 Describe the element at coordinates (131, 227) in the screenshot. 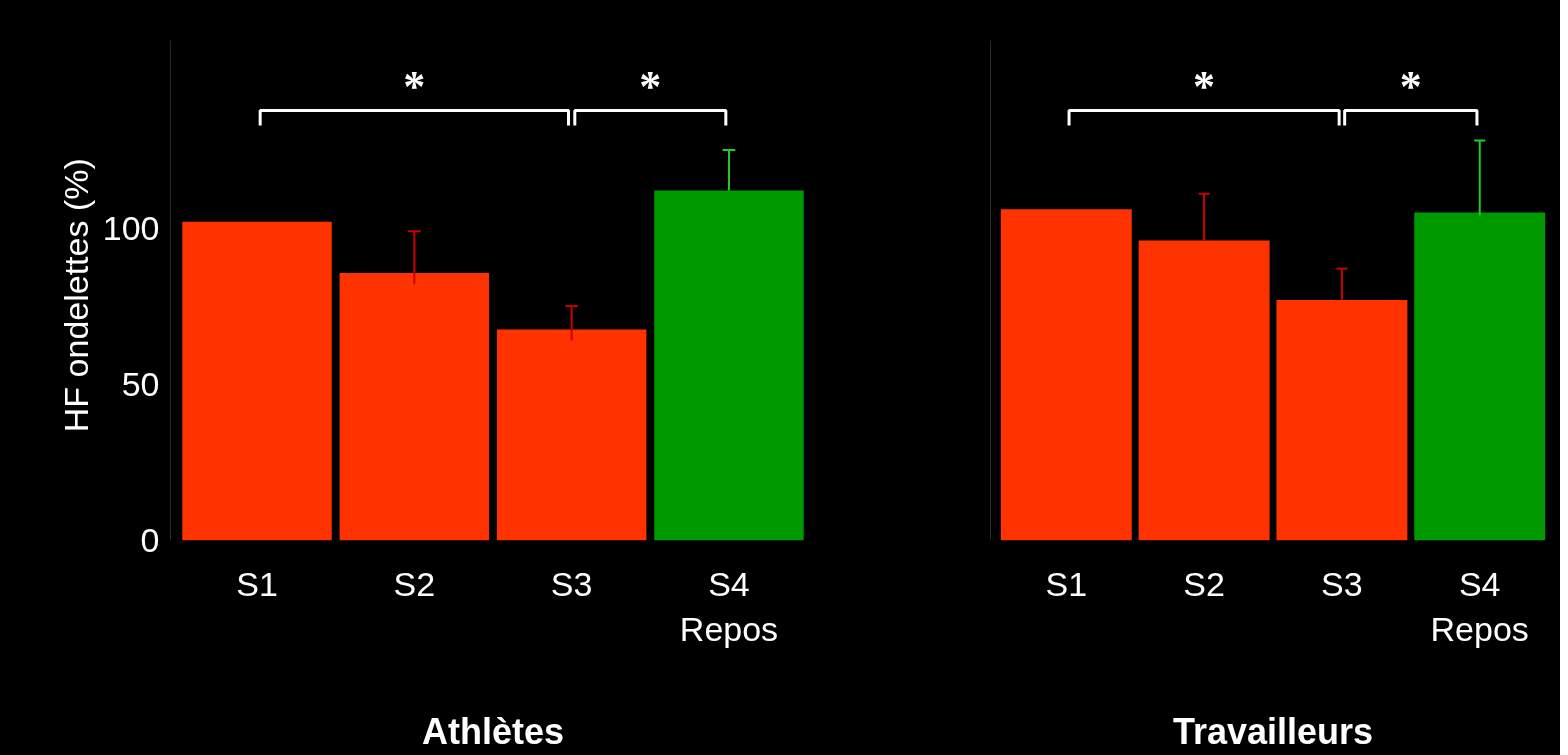

I see `y-tick-label: 100` at that location.